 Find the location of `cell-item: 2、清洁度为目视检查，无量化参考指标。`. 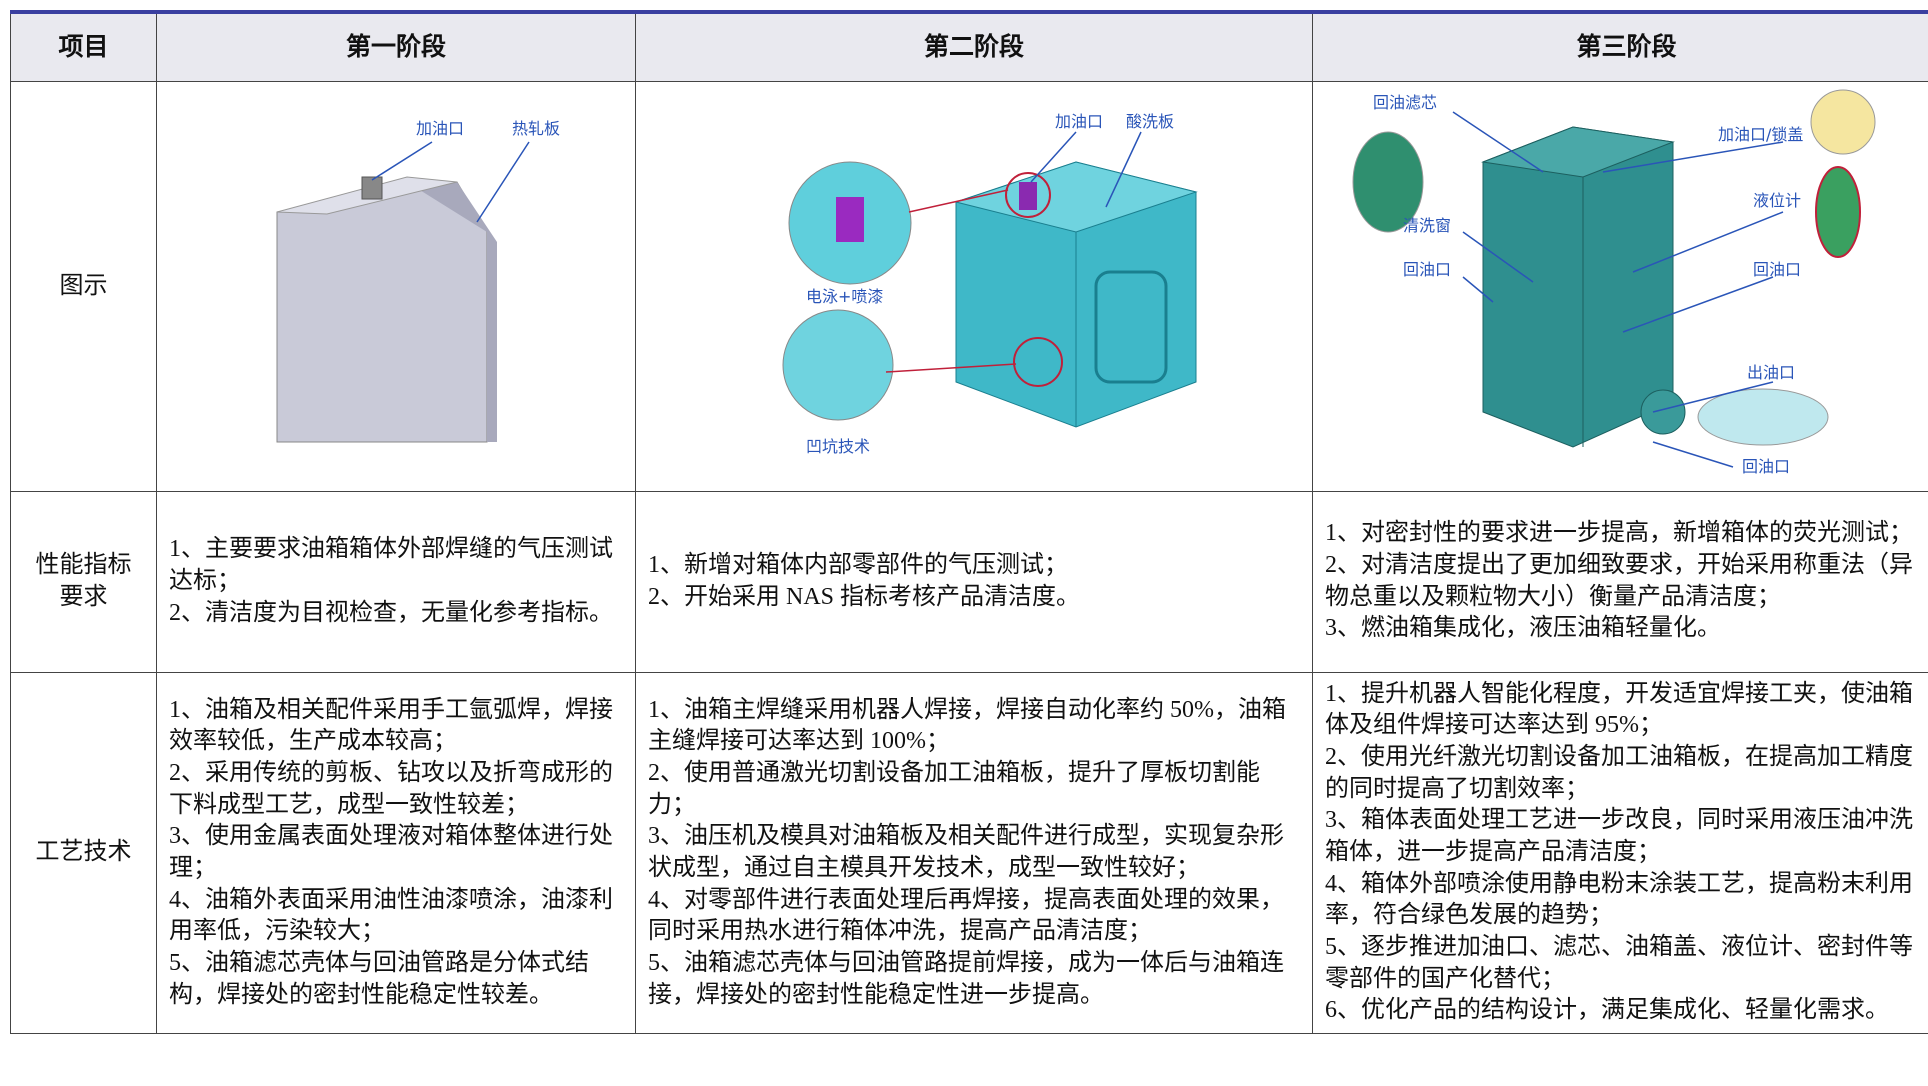

cell-item: 2、清洁度为目视检查，无量化参考指标。 is located at coordinates (391, 612).